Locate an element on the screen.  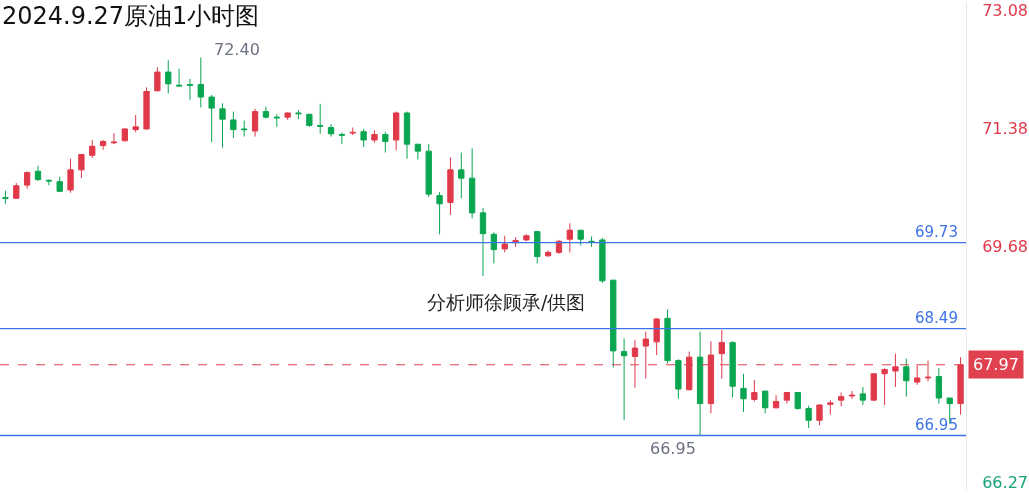
annotation: 分析师徐顾承/供图 is located at coordinates (506, 302).